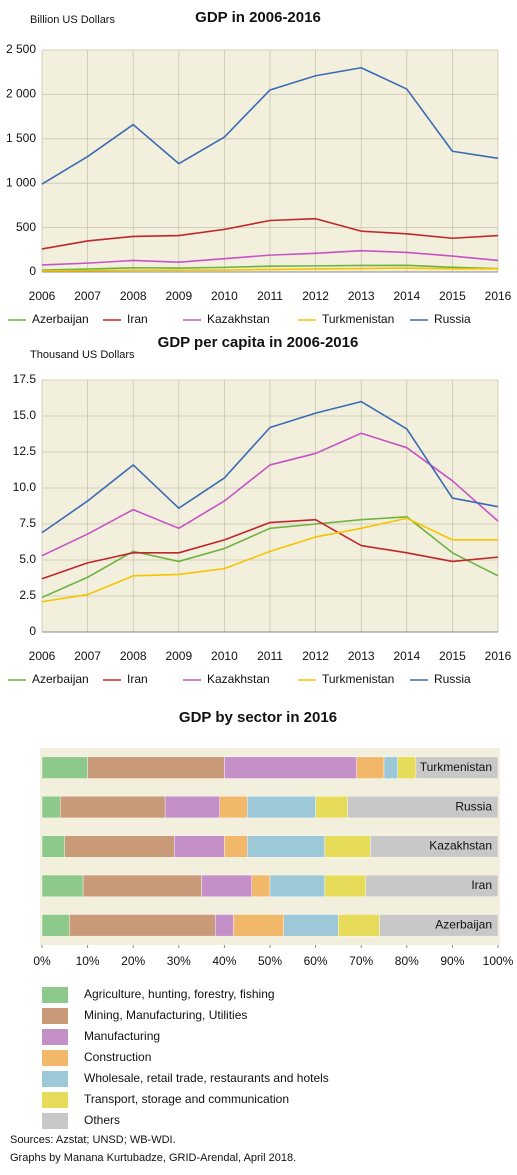  Describe the element at coordinates (122, 1036) in the screenshot. I see `legend-label: Manufacturing` at that location.